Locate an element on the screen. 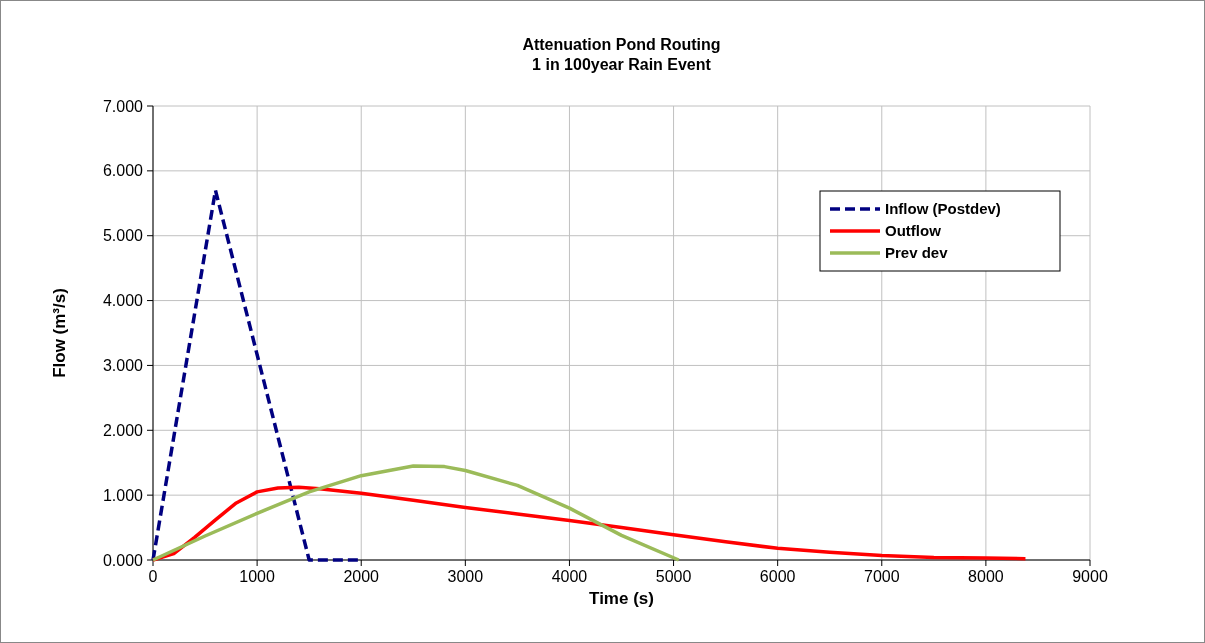 This screenshot has width=1205, height=643. y-tick-label: 2.000 is located at coordinates (123, 430).